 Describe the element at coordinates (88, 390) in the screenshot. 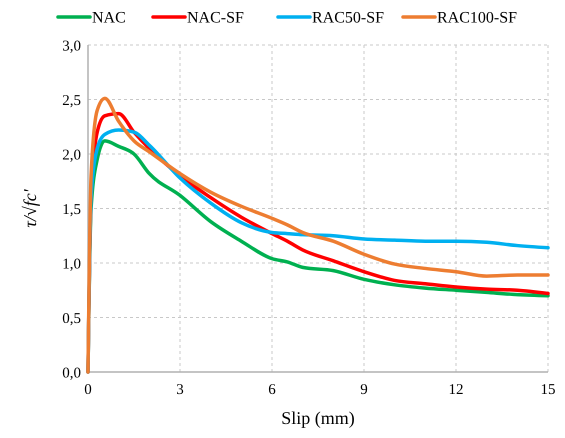

I see `x-tick-label: 0` at that location.